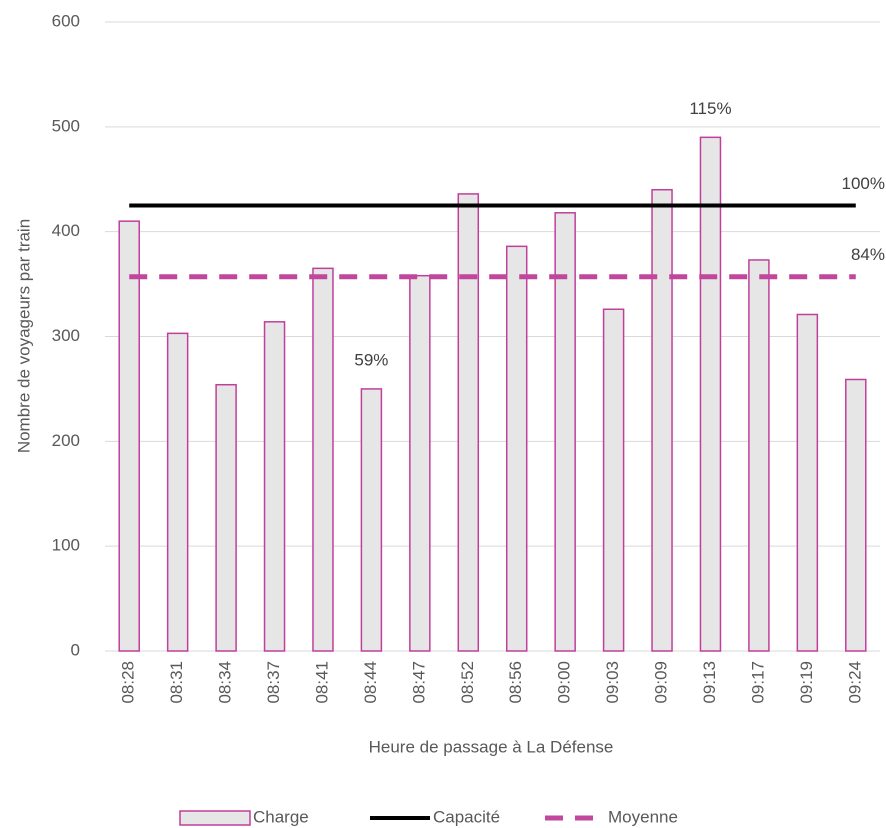 The image size is (886, 828). What do you see at coordinates (66, 125) in the screenshot?
I see `y-tick-label: 500` at bounding box center [66, 125].